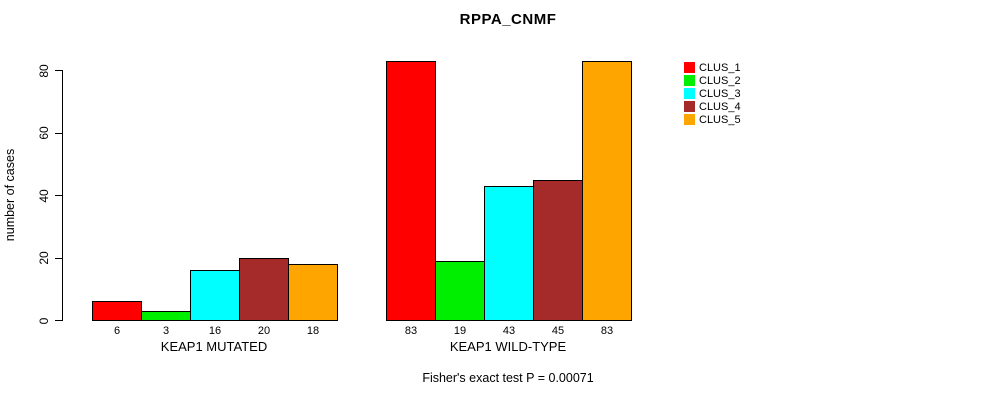  I want to click on bar-value-label: 45, so click(558, 331).